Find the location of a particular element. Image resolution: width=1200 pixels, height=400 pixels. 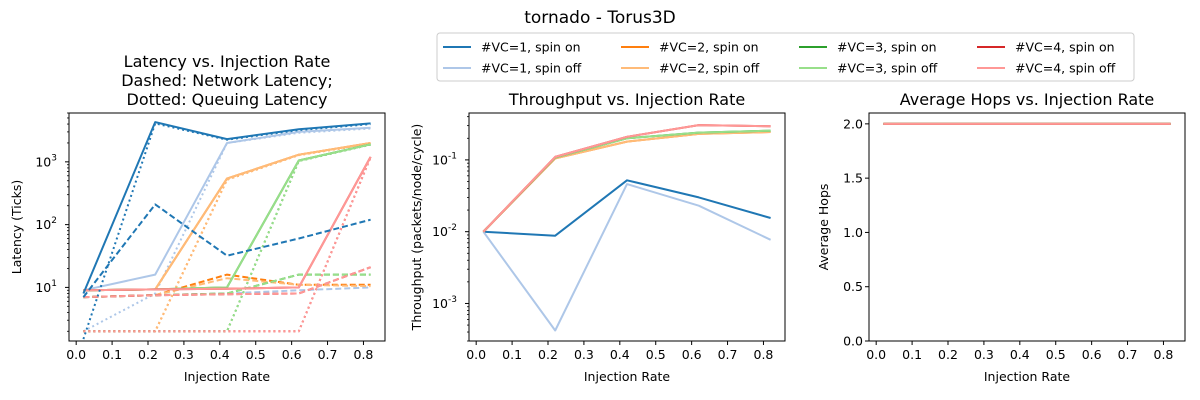

series-vc-1-spin-on-total-latency is located at coordinates (226, 207).